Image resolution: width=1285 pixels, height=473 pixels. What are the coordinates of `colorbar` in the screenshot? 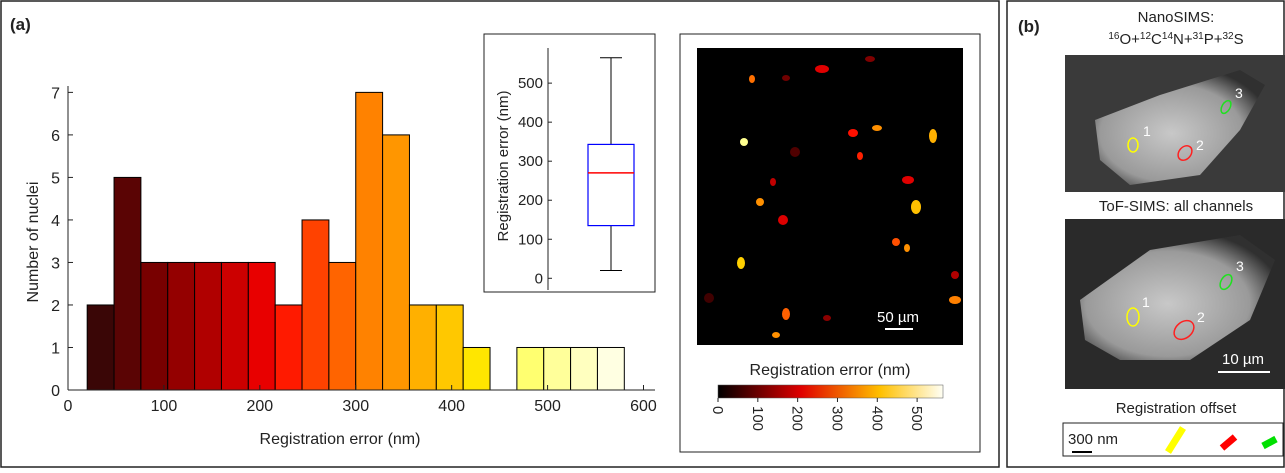 It's located at (830, 391).